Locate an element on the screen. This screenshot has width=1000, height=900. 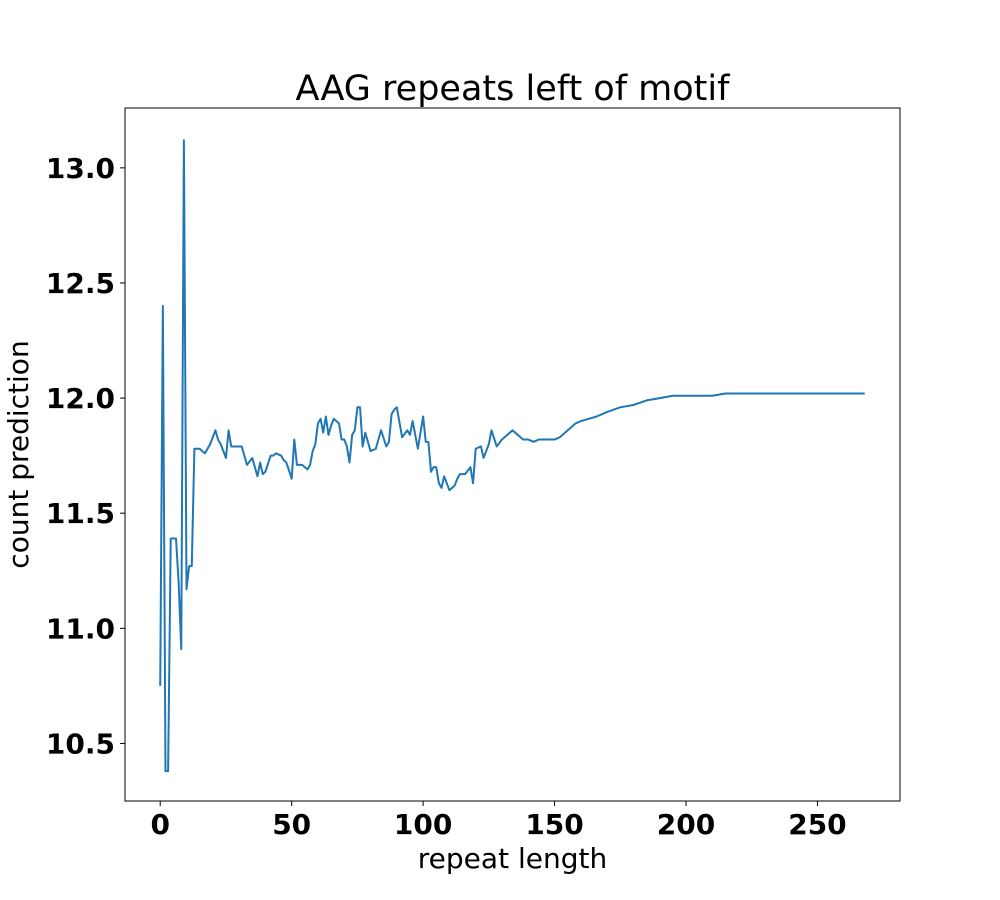
x-tick-label: 200 is located at coordinates (686, 824).